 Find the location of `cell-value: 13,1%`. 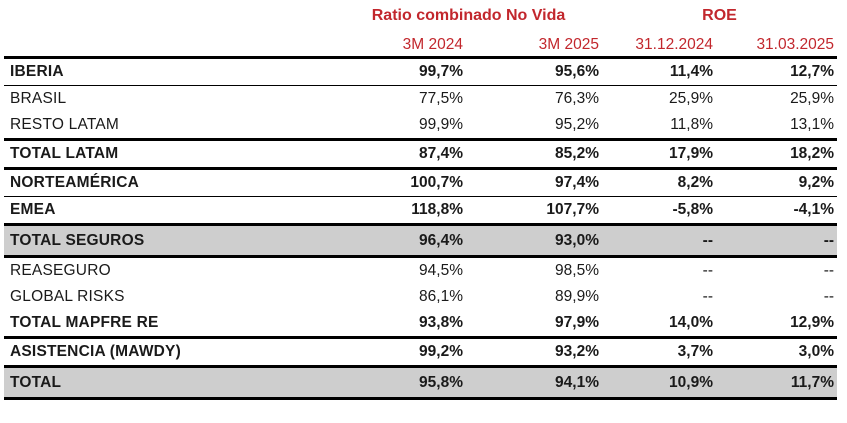

cell-value: 13,1% is located at coordinates (777, 126).